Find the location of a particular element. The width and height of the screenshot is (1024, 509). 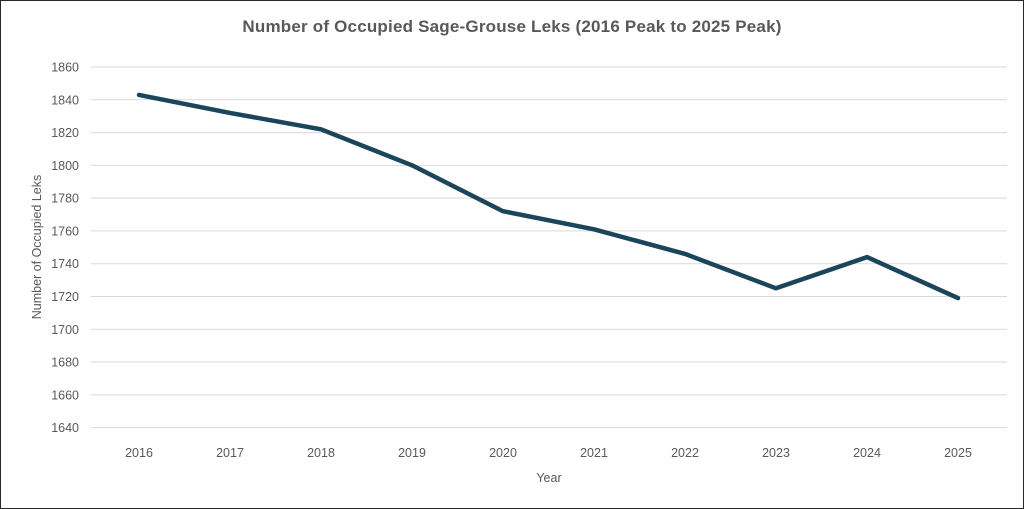

y-tick-label: 1740 is located at coordinates (65, 264).